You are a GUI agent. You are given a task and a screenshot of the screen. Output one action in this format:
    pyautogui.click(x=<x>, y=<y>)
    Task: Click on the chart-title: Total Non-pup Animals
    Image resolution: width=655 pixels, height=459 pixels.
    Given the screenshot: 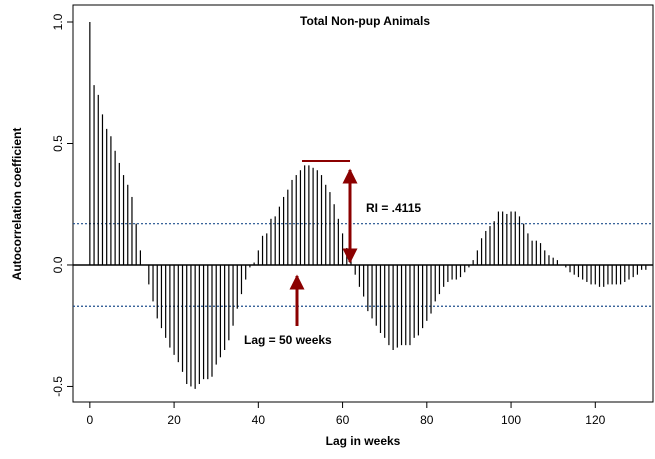 What is the action you would take?
    pyautogui.click(x=365, y=21)
    